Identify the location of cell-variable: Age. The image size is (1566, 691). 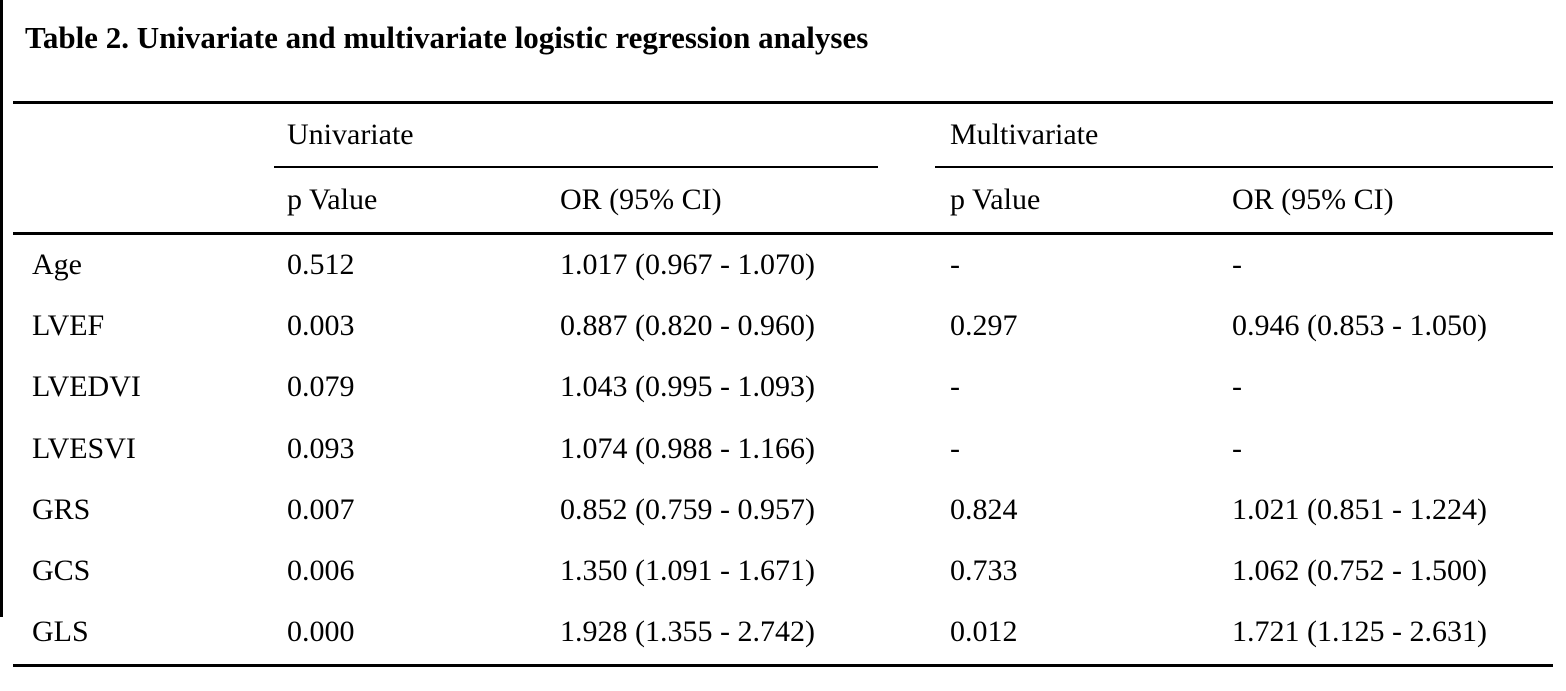
(57, 264).